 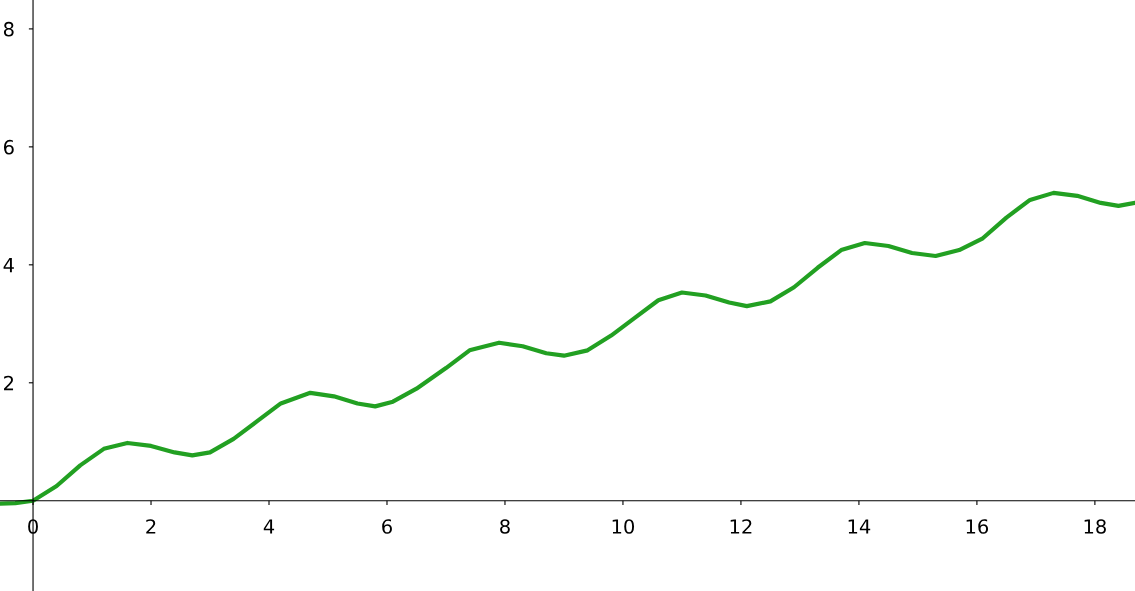 What do you see at coordinates (623, 526) in the screenshot?
I see `x-tick-label: 10` at bounding box center [623, 526].